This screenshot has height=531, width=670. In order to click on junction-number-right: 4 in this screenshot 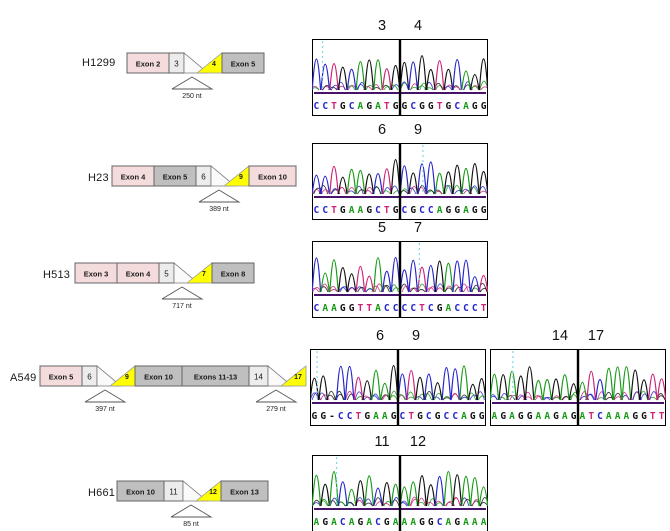, I will do `click(418, 26)`.